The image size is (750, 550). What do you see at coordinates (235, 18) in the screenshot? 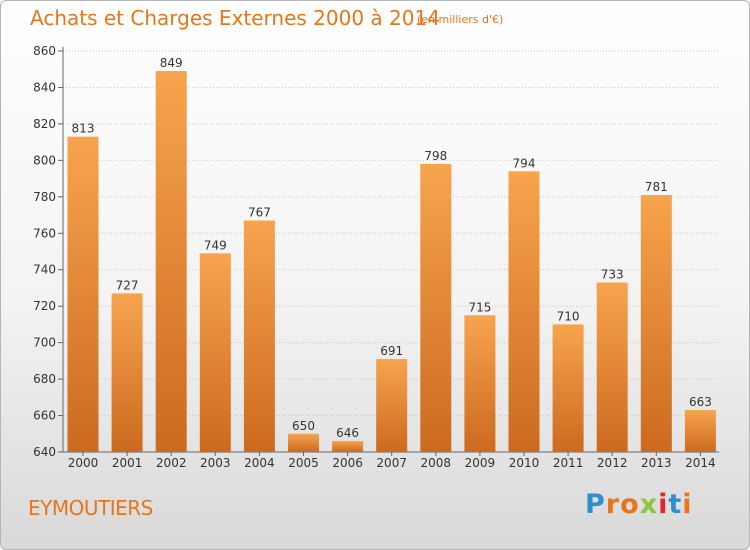
I see `chart-title: Achats et Charges Externes 2000 à 2014` at bounding box center [235, 18].